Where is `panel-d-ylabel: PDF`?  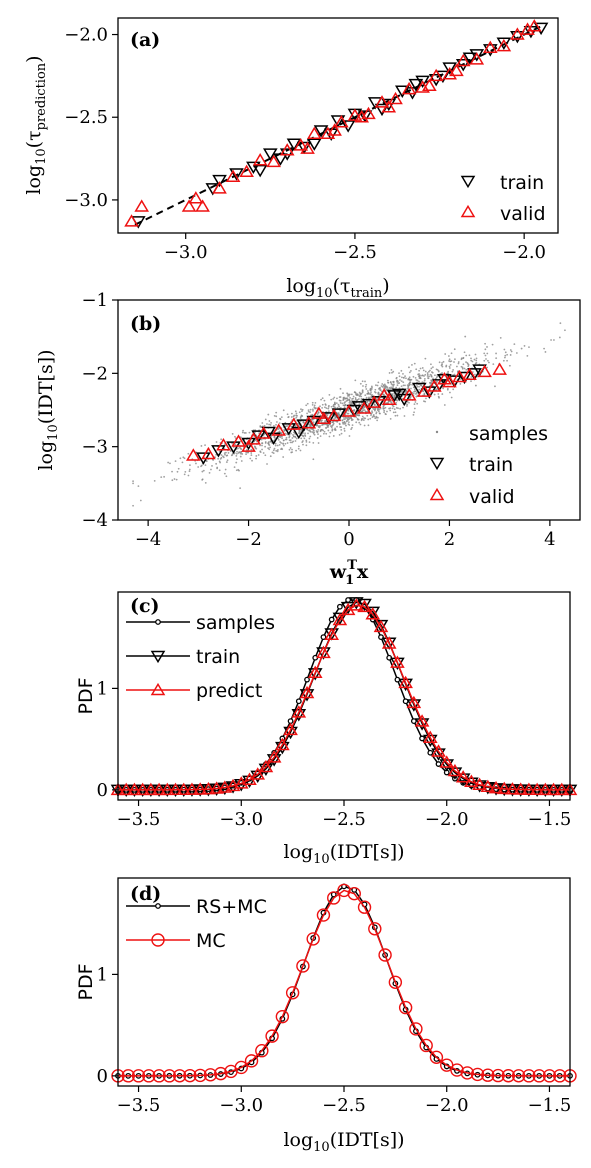
panel-d-ylabel: PDF is located at coordinates (86, 981).